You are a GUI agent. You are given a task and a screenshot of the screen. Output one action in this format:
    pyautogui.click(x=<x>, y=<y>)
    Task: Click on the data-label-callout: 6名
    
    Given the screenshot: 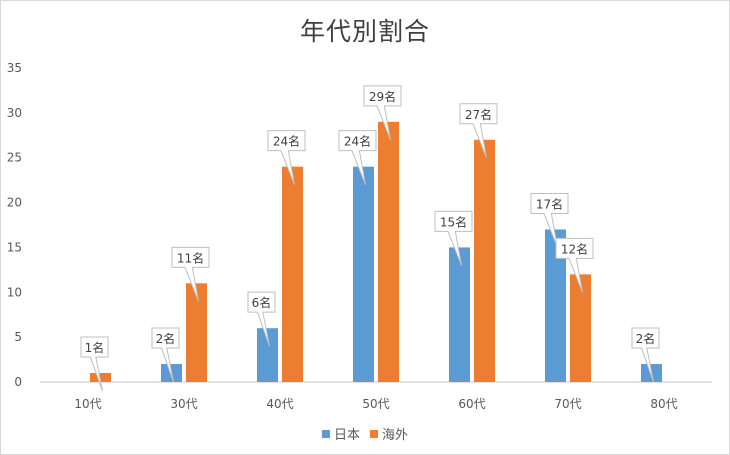 What is the action you would take?
    pyautogui.click(x=261, y=319)
    